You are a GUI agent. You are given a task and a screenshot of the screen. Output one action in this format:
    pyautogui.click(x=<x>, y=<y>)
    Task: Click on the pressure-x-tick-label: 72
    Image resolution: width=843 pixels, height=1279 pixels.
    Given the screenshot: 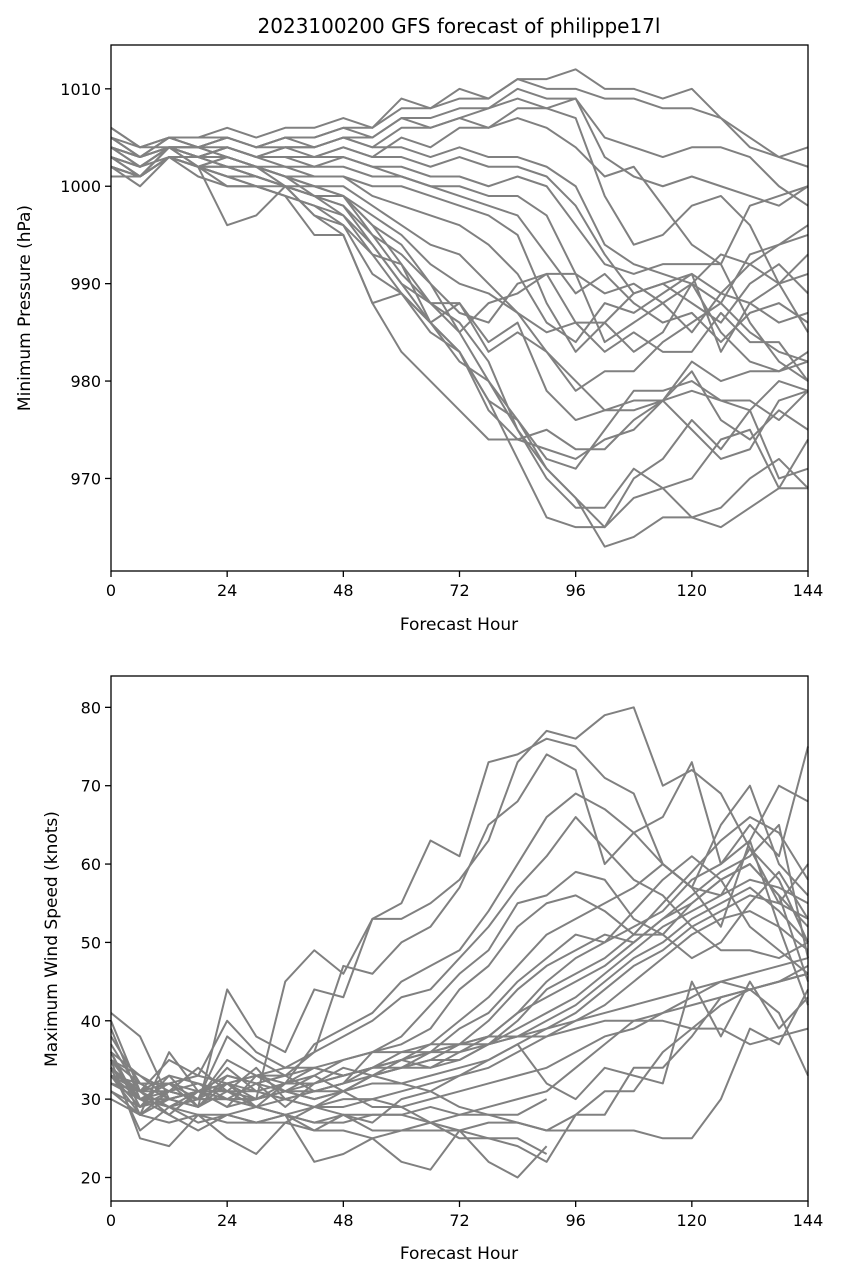 What is the action you would take?
    pyautogui.click(x=459, y=590)
    